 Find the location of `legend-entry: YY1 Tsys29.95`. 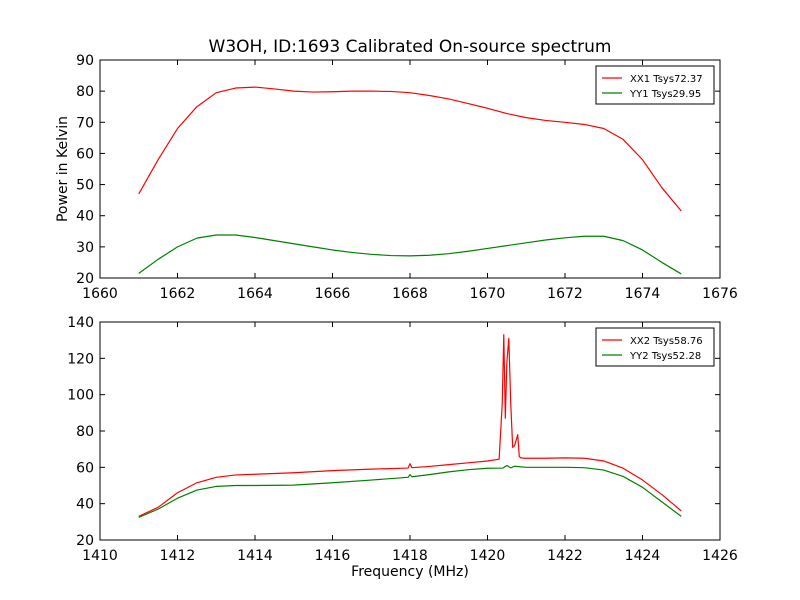

legend-entry: YY1 Tsys29.95 is located at coordinates (665, 94).